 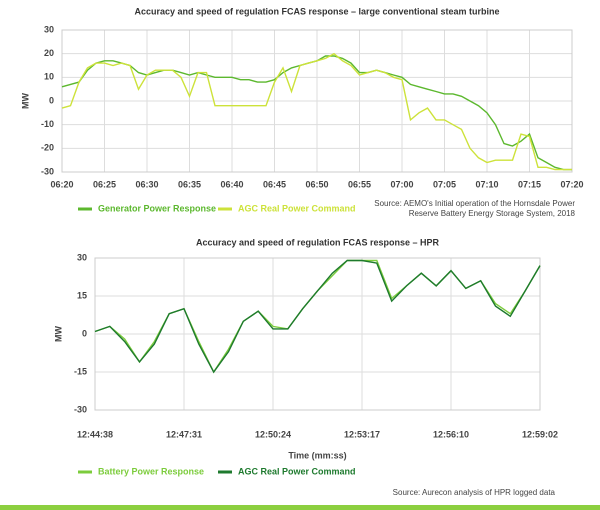 I want to click on legend-label: Generator Power Response, so click(x=157, y=208).